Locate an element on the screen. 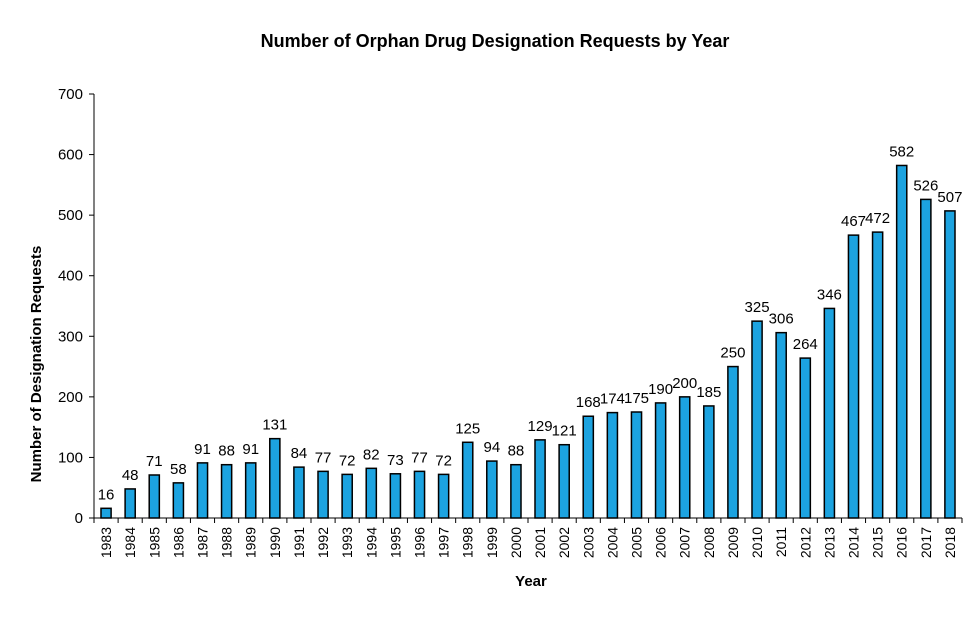 The image size is (975, 621). bar-2014 is located at coordinates (853, 376).